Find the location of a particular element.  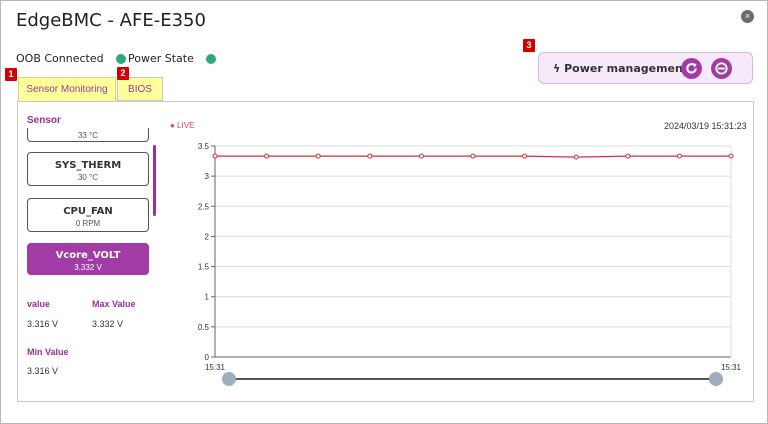

y-tick-label: 1.5 is located at coordinates (204, 267).